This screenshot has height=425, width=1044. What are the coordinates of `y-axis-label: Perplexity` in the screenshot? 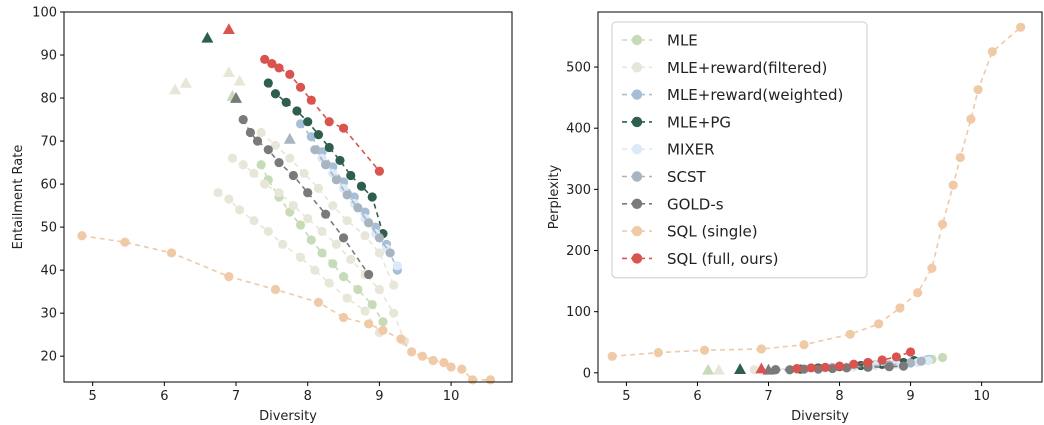 It's located at (554, 196).